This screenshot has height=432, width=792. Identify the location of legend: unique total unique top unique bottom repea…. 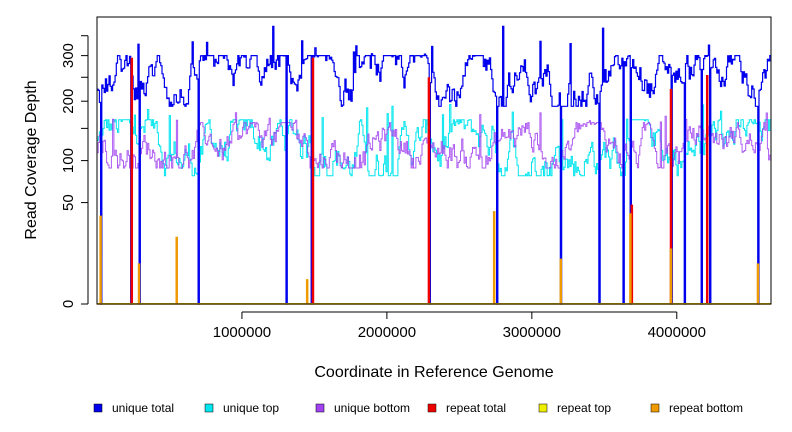
(418, 408).